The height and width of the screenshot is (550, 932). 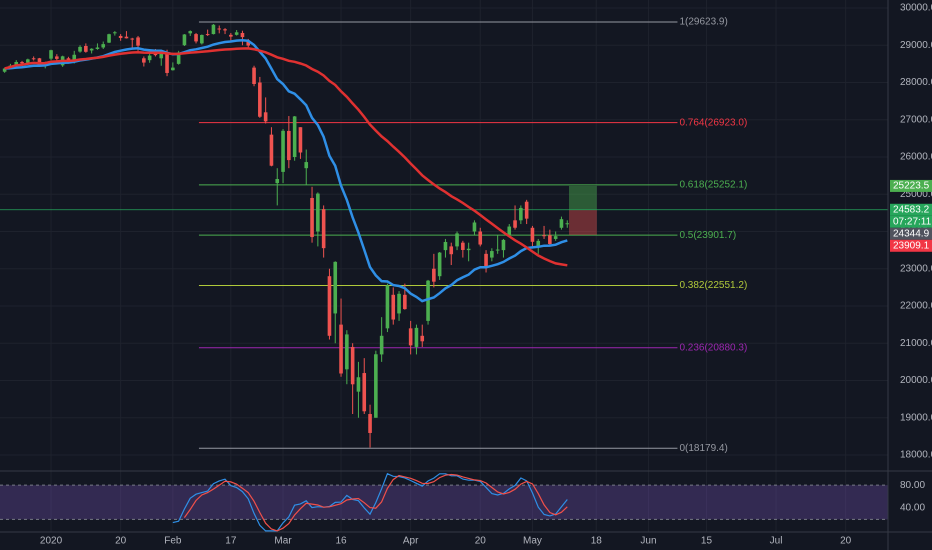 I want to click on x-tick-label: 16, so click(x=341, y=541).